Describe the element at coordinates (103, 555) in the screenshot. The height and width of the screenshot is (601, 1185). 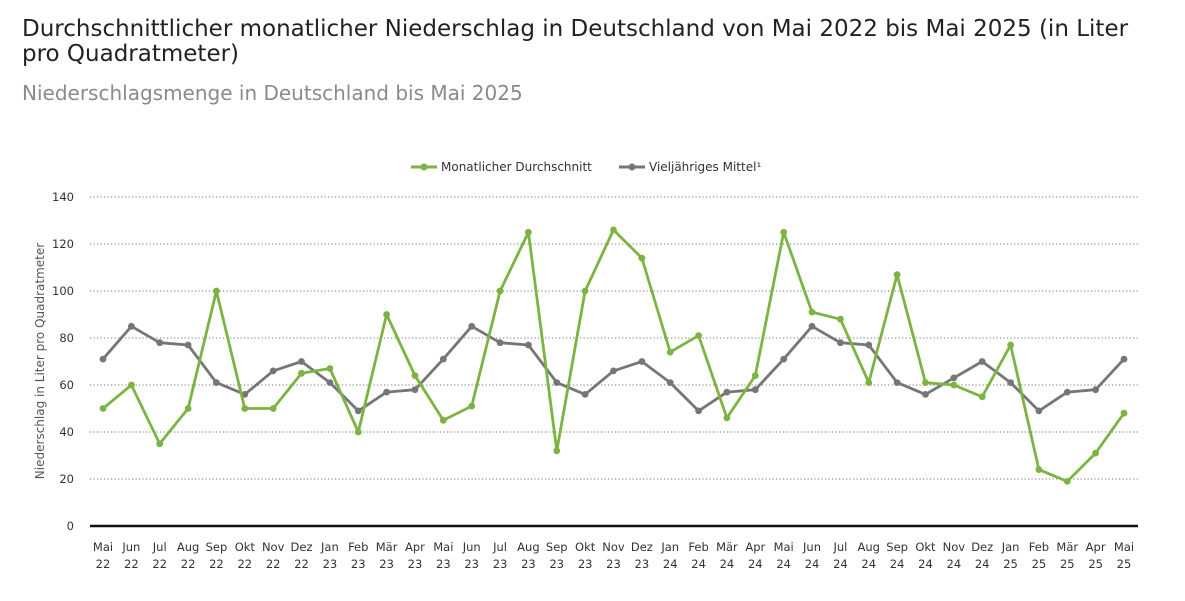
I see `x-tick-label: Mai 22` at that location.